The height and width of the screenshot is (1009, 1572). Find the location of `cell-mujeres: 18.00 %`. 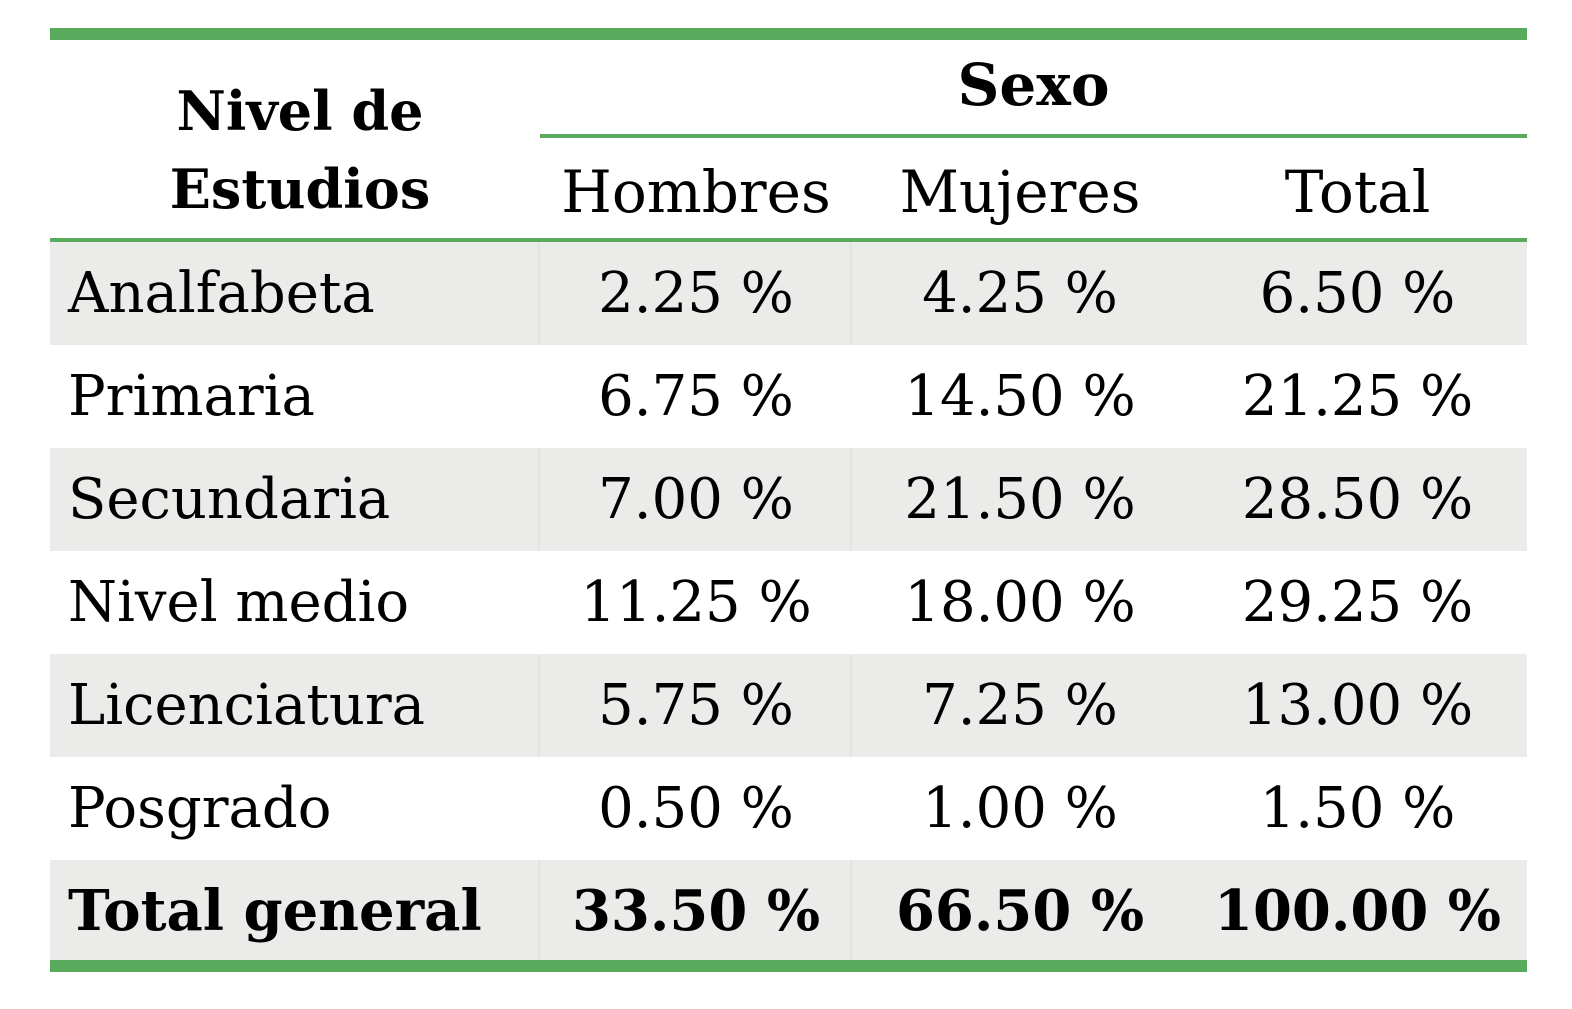

cell-mujeres: 18.00 % is located at coordinates (1020, 602).